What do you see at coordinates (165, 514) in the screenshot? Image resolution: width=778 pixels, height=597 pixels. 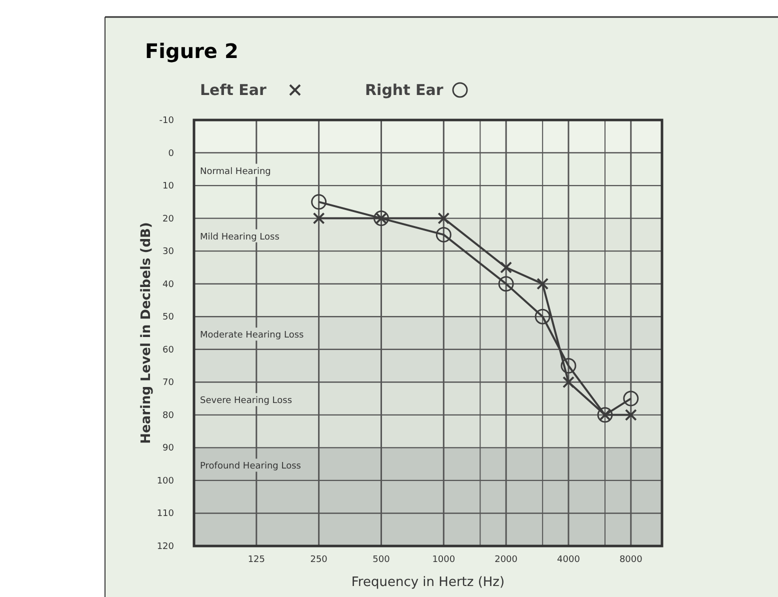 I see `y-tick-label: 110` at bounding box center [165, 514].